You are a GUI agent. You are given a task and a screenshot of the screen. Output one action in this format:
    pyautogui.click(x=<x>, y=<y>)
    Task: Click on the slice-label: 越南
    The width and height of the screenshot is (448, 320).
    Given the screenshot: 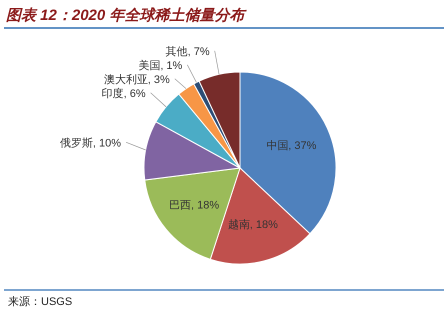 What is the action you would take?
    pyautogui.click(x=239, y=224)
    